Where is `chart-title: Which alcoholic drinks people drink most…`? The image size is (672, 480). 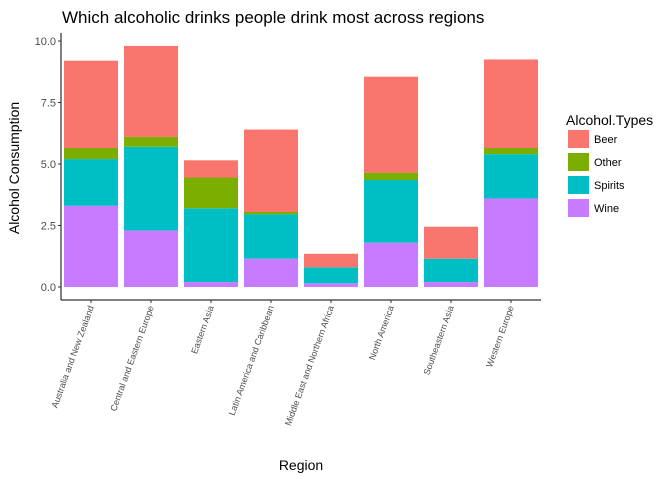 chart-title: Which alcoholic drinks people drink most… is located at coordinates (273, 17).